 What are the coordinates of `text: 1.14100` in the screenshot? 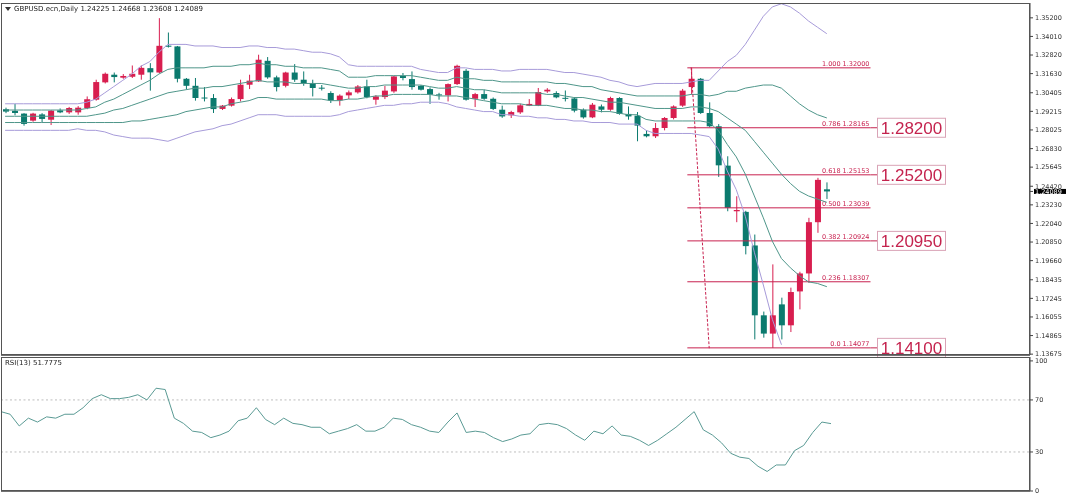 It's located at (911, 348).